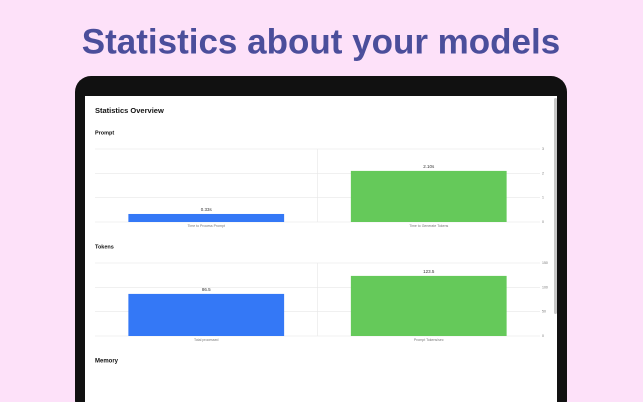  Describe the element at coordinates (545, 287) in the screenshot. I see `y-tick-label: 100` at that location.